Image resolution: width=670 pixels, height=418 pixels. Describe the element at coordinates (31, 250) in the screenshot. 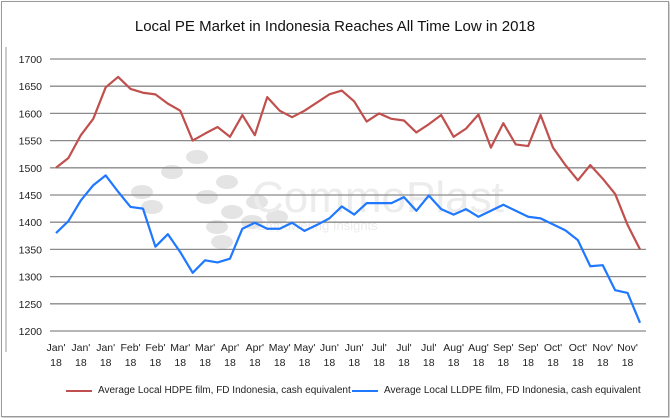

I see `y-tick-label: 1350` at that location.